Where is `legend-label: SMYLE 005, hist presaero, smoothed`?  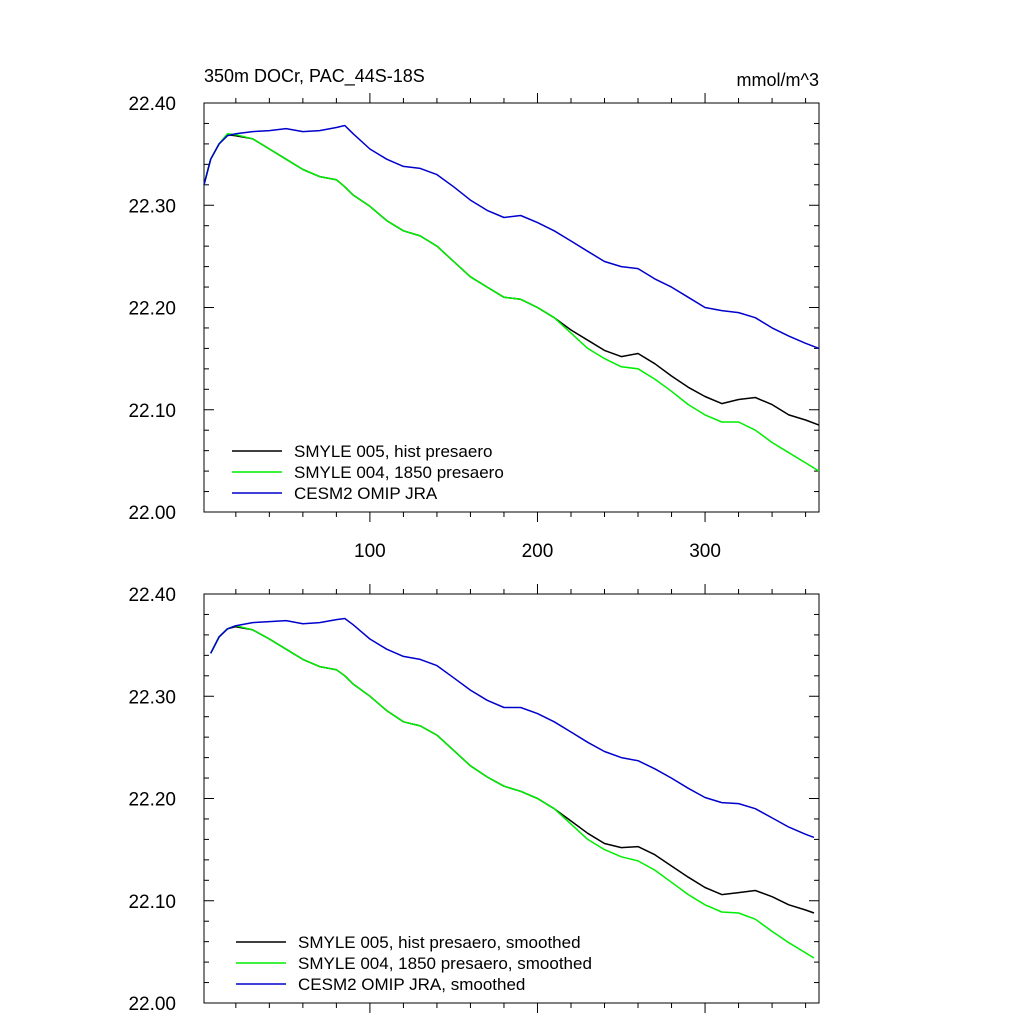
legend-label: SMYLE 005, hist presaero, smoothed is located at coordinates (439, 942).